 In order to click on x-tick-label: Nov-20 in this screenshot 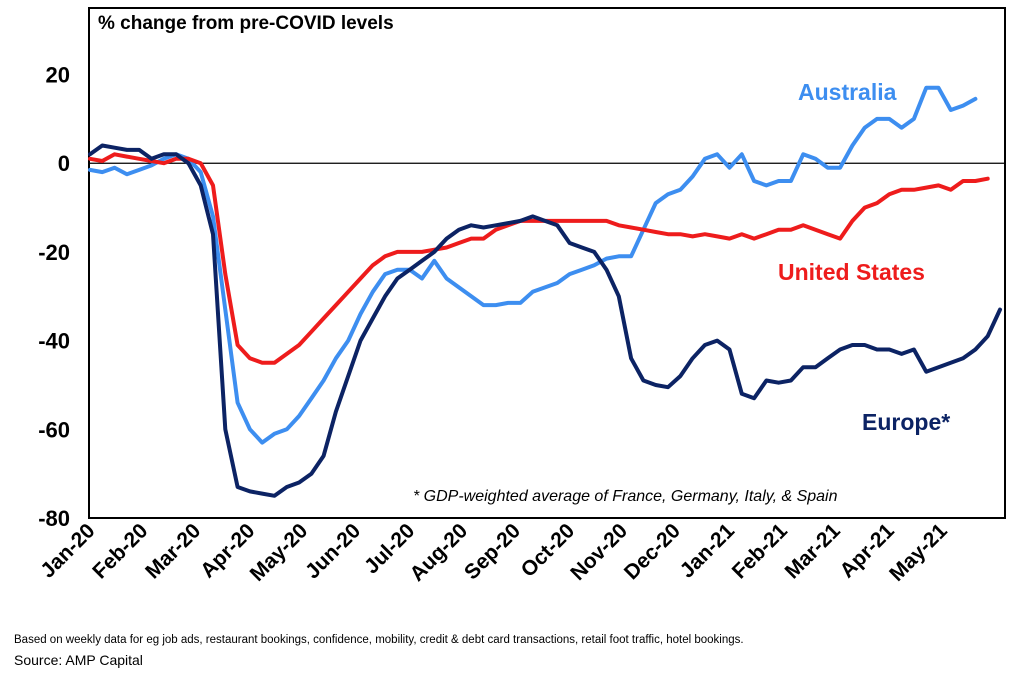, I will do `click(599, 552)`.